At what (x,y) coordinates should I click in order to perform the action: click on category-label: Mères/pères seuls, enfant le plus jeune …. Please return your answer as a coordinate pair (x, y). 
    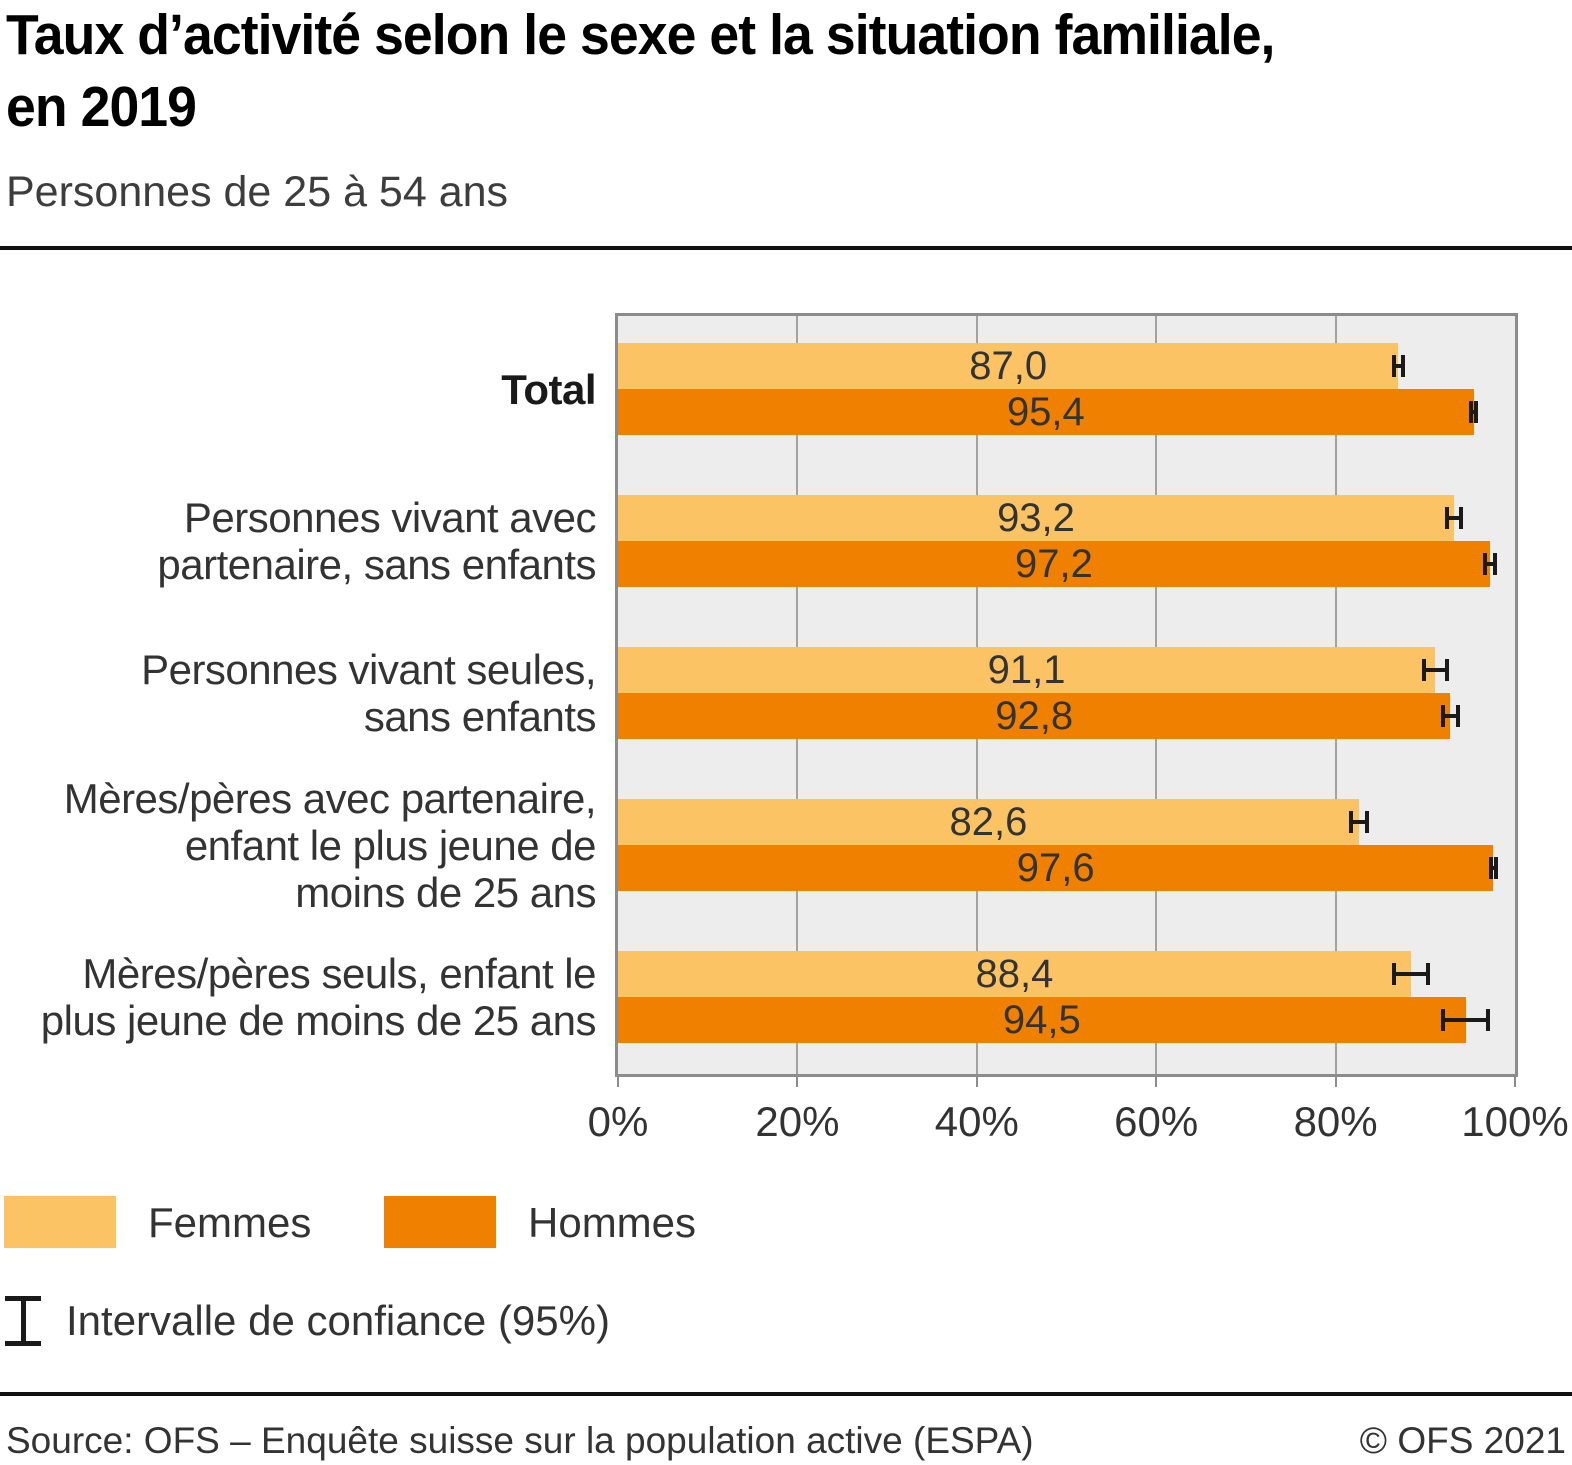
    Looking at the image, I should click on (318, 997).